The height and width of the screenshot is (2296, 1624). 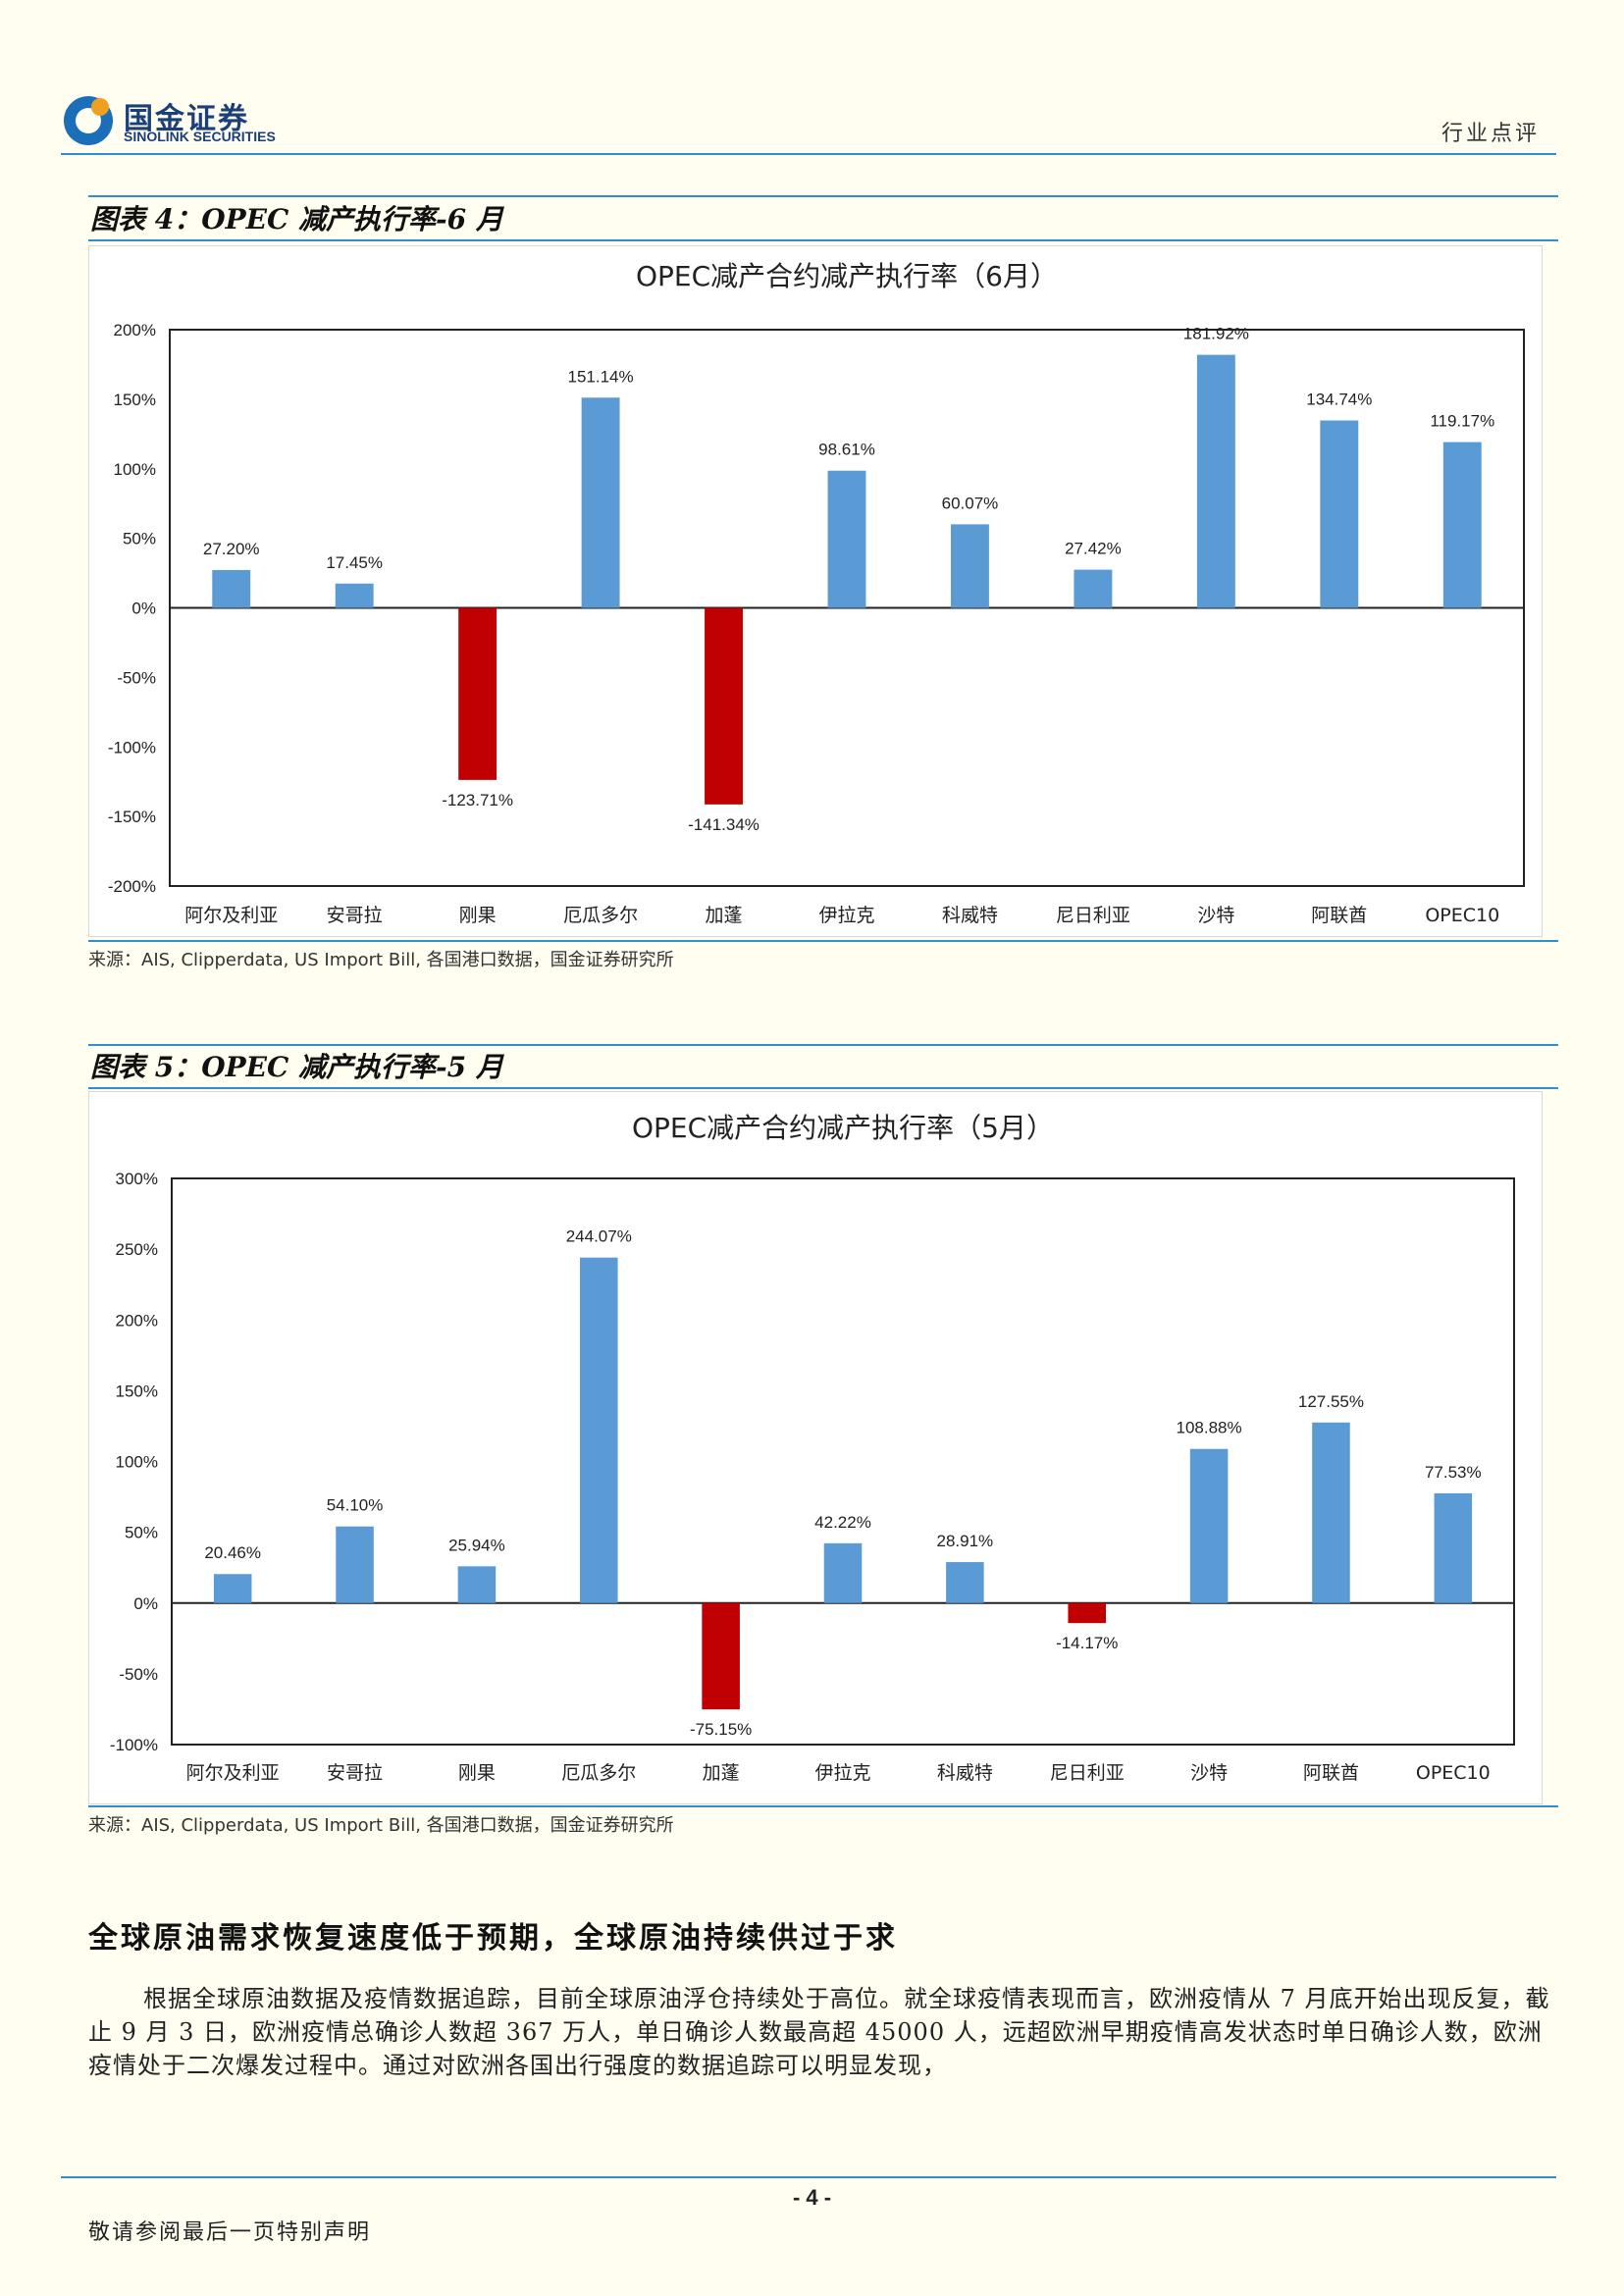 I want to click on data-label: 28.91%, so click(x=965, y=1541).